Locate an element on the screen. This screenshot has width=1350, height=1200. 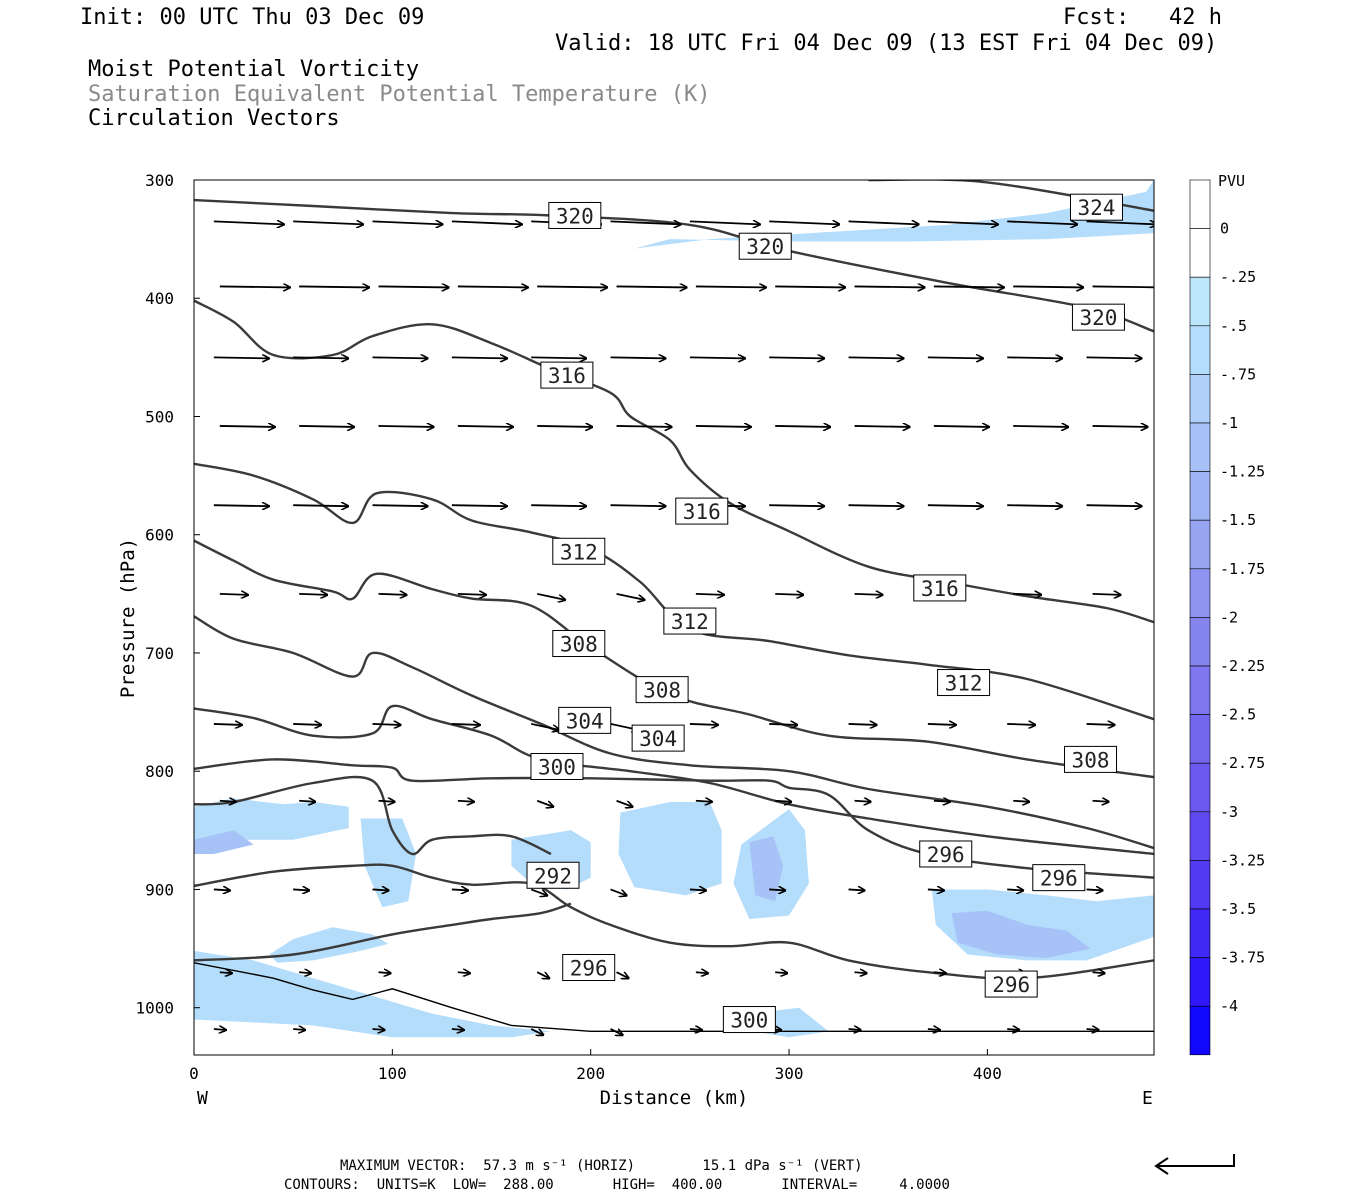
contour-label: 300 is located at coordinates (749, 1020).